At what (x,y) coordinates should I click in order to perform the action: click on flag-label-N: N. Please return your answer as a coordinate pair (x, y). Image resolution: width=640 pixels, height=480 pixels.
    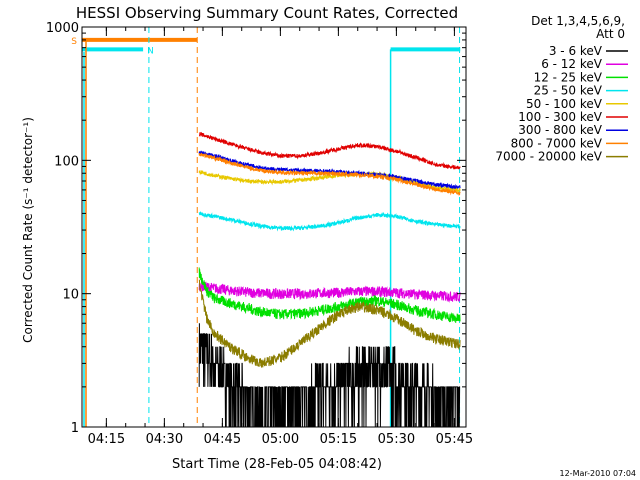
    Looking at the image, I should click on (150, 51).